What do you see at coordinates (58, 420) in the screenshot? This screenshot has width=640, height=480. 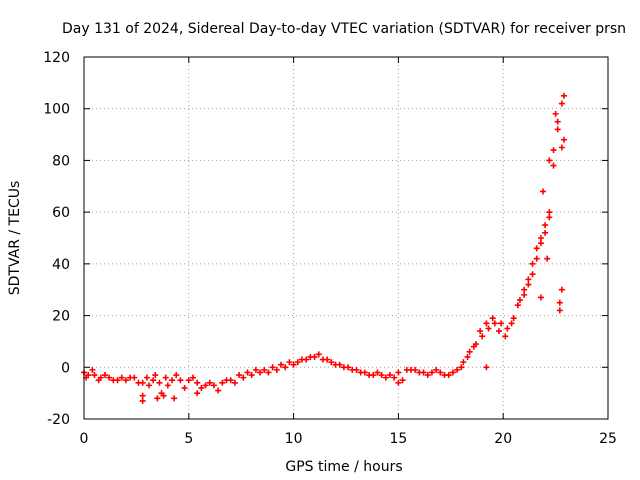 I see `y-tick-label: -20` at bounding box center [58, 420].